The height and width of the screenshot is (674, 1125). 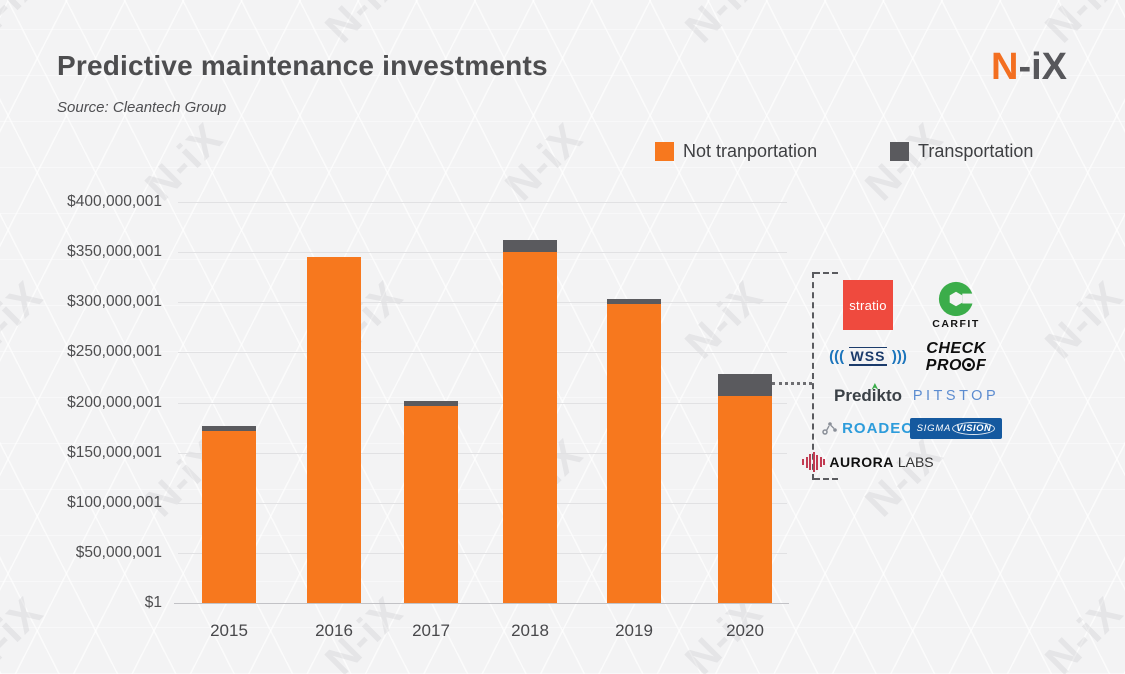 I want to click on bar-2016, so click(x=334, y=430).